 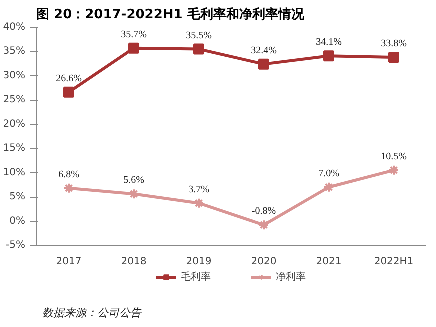 I want to click on y-tick-label: 35%, so click(x=14, y=52).